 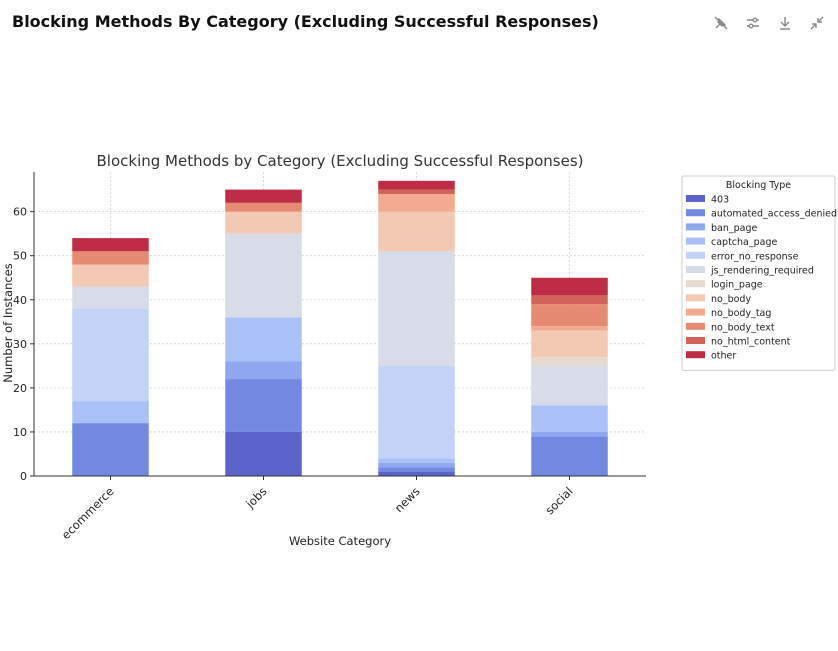 I want to click on x-tick-label: ecommerce, so click(x=88, y=513).